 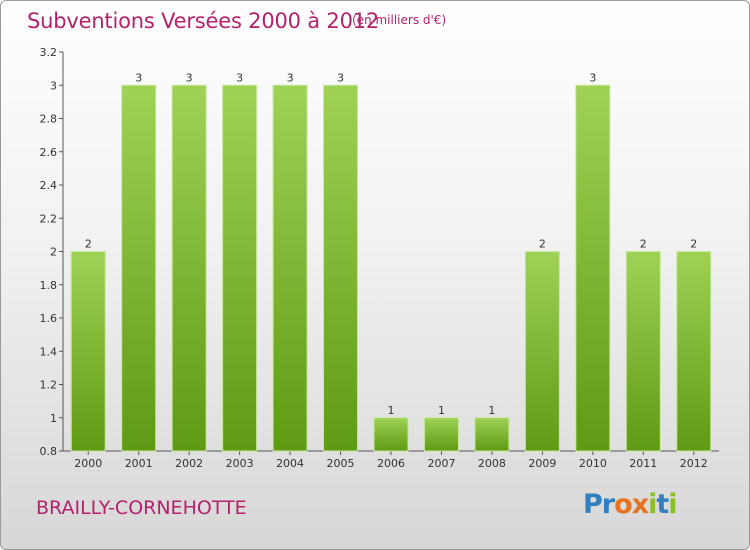 What do you see at coordinates (88, 351) in the screenshot?
I see `bar-2000` at bounding box center [88, 351].